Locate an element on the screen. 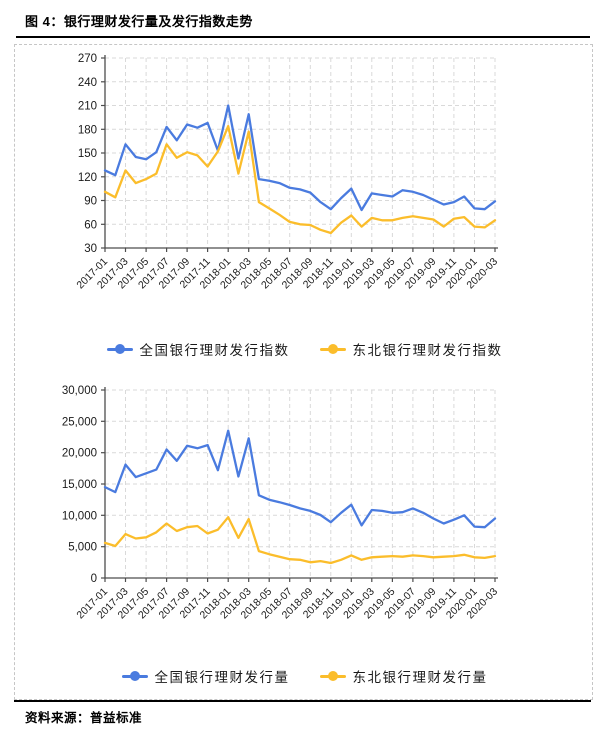  volume-chart-legend: 全国银行理财发行量 东北银行理财发行量 is located at coordinates (304, 676).